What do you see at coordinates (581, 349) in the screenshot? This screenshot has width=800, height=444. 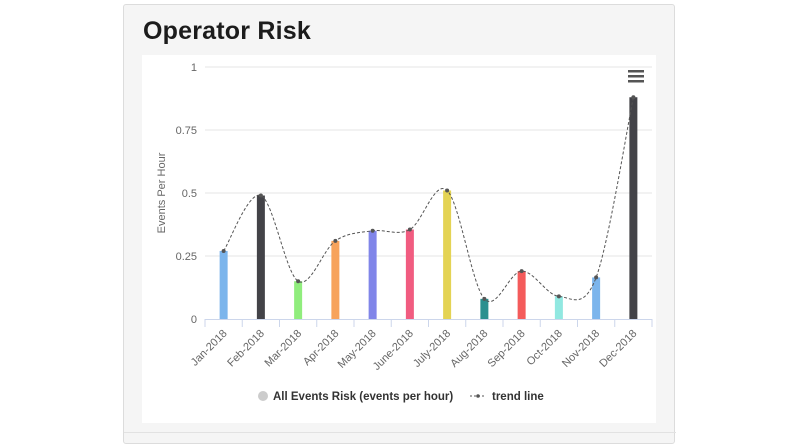 I see `x-tick-label: Nov-2018` at bounding box center [581, 349].